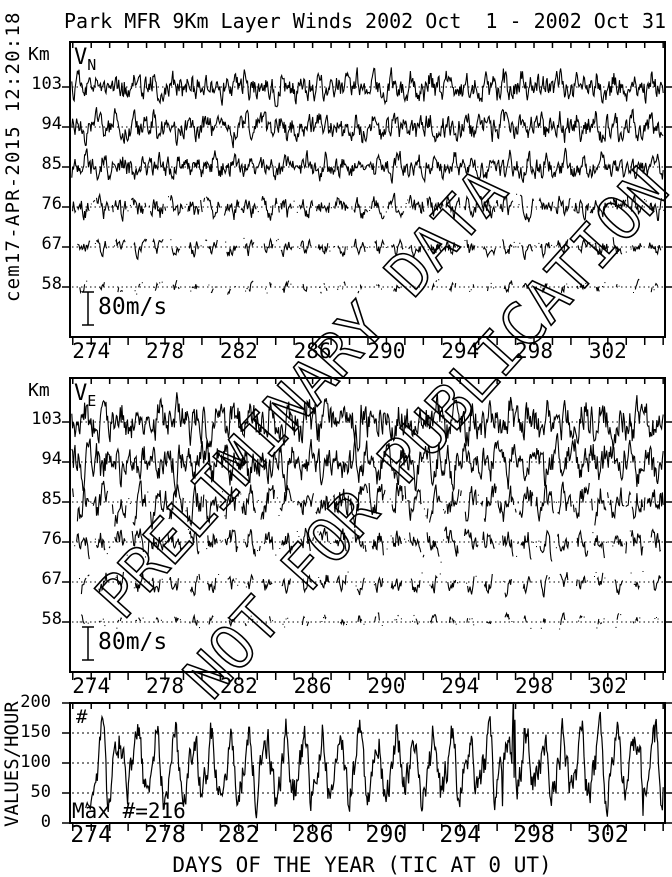  I want to click on panel-label-ve: VE, so click(85, 395).